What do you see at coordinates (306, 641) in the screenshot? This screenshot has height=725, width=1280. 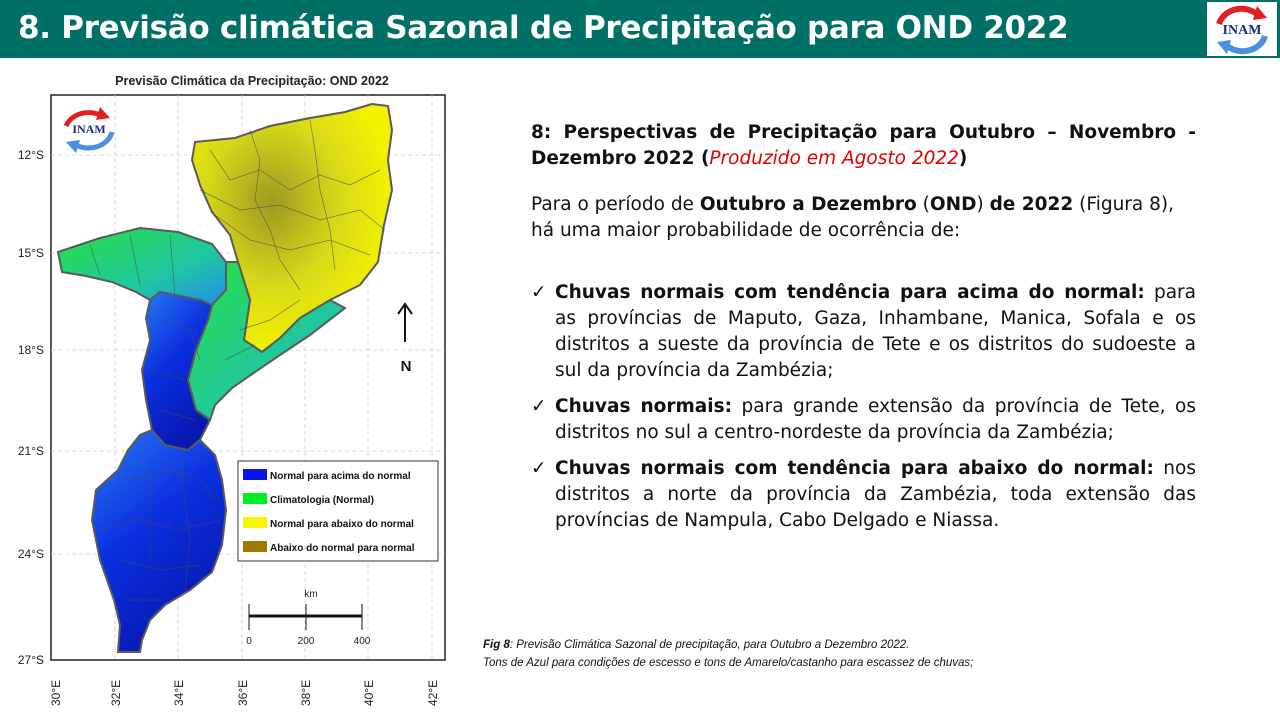 I see `svg-text: 200` at bounding box center [306, 641].